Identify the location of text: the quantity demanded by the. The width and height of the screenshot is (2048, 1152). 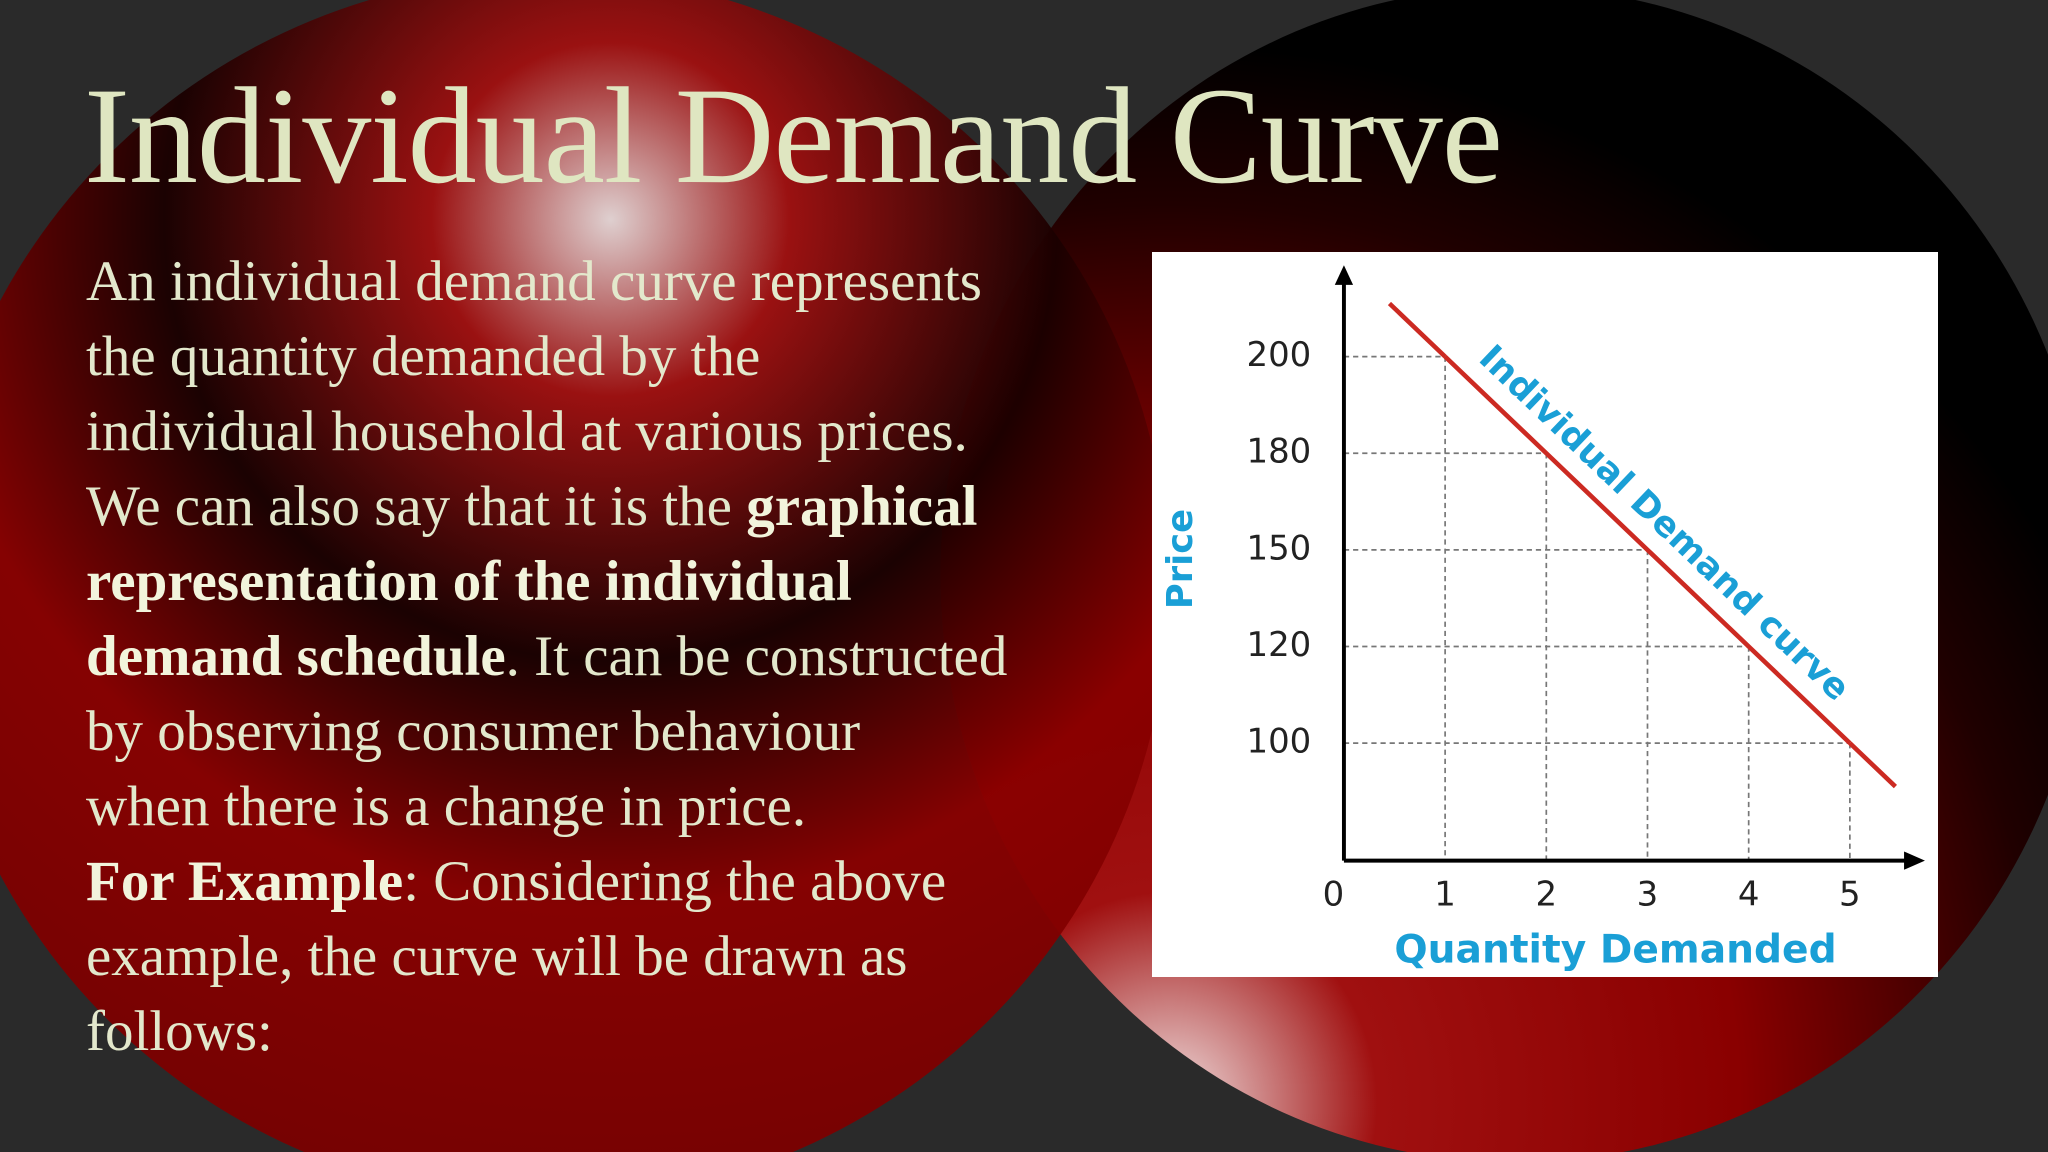
(423, 356).